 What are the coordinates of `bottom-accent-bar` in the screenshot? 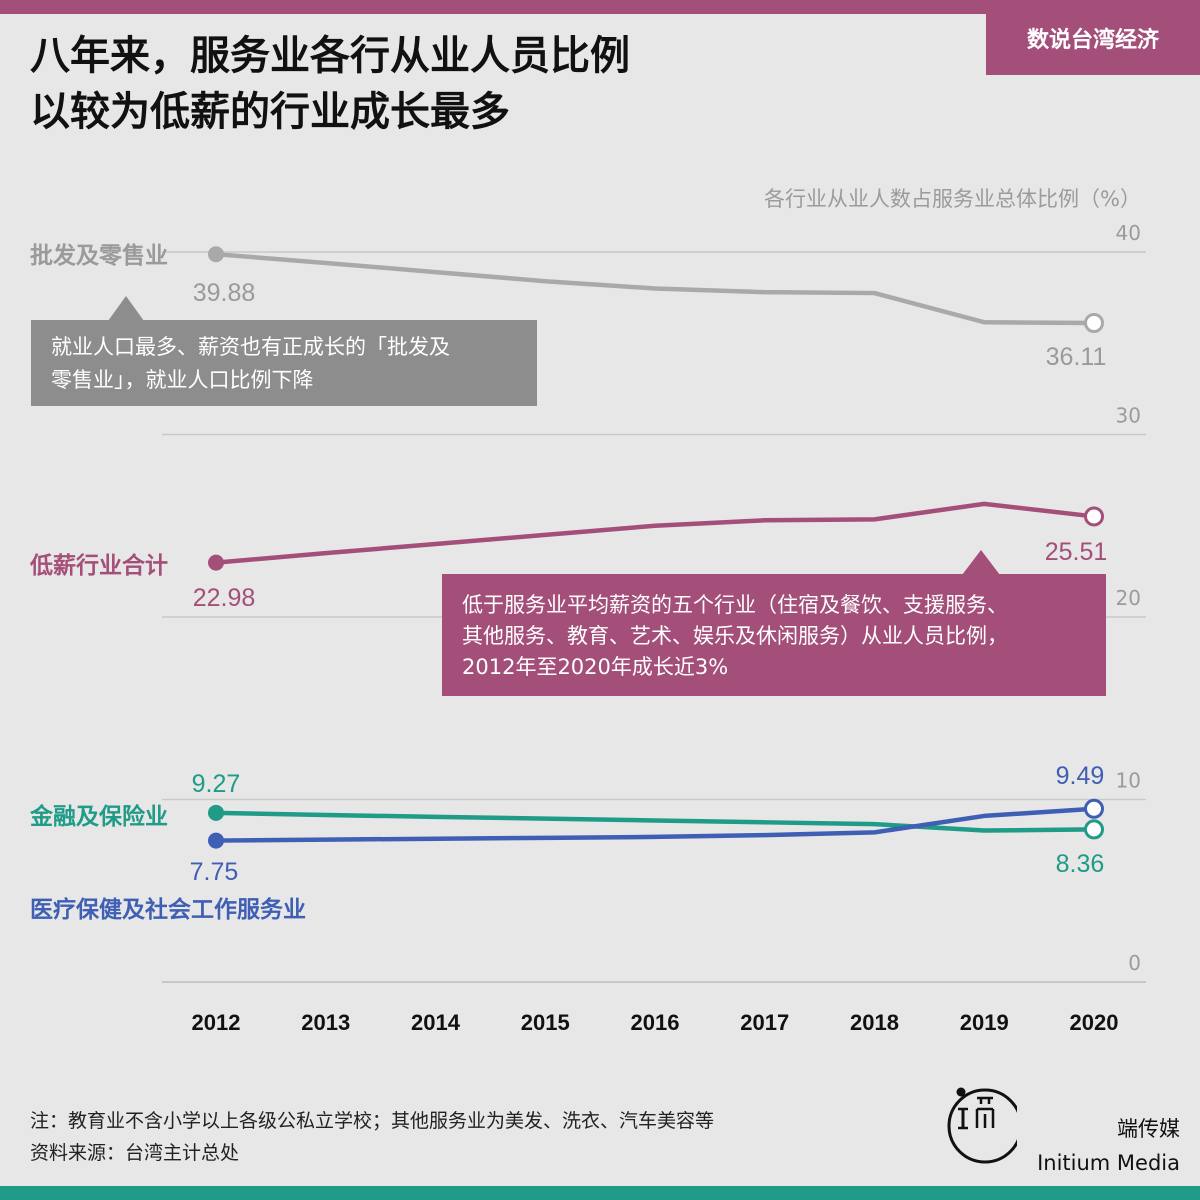 It's located at (600, 1193).